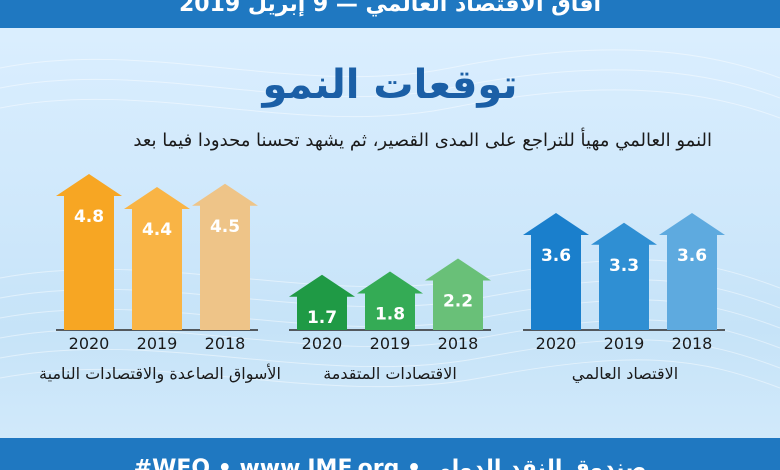 This screenshot has height=470, width=780. What do you see at coordinates (89, 343) in the screenshot?
I see `year-label-emerging-2020: 2020` at bounding box center [89, 343].